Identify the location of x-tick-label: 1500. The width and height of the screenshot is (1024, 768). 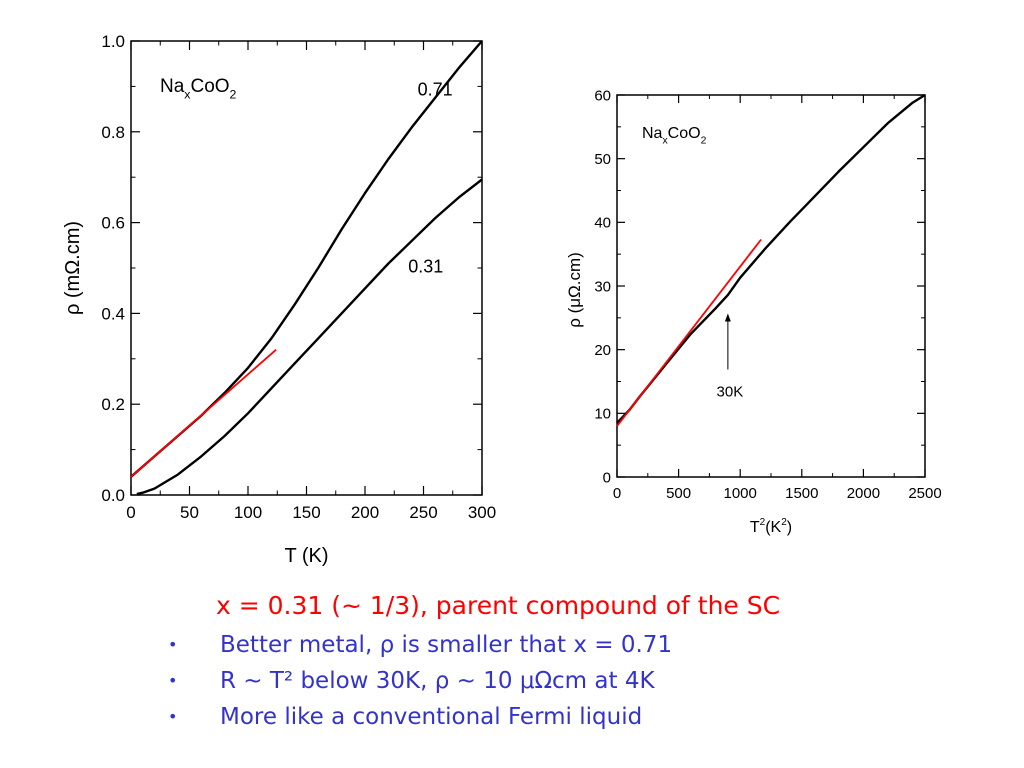
(801, 493).